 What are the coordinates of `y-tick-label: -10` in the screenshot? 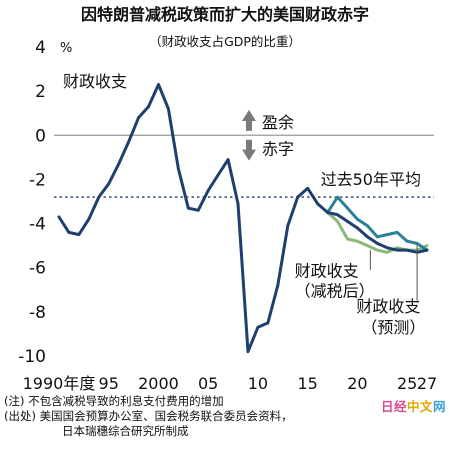 It's located at (32, 357).